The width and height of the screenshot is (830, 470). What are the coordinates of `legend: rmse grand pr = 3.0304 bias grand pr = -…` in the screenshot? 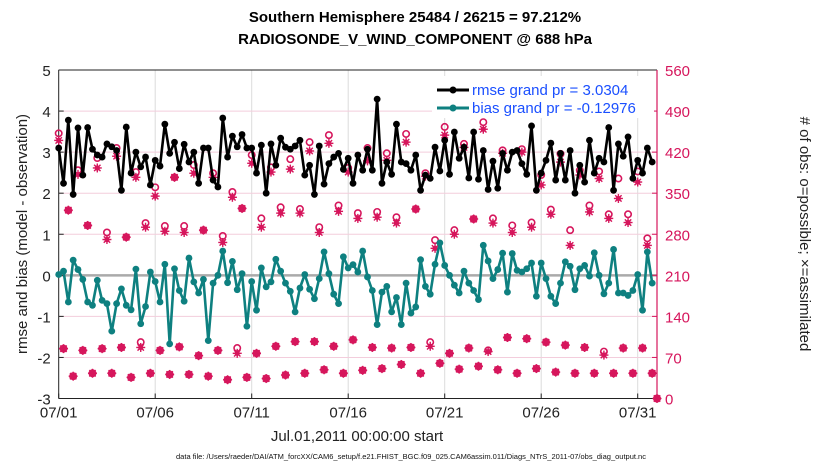 It's located at (543, 97).